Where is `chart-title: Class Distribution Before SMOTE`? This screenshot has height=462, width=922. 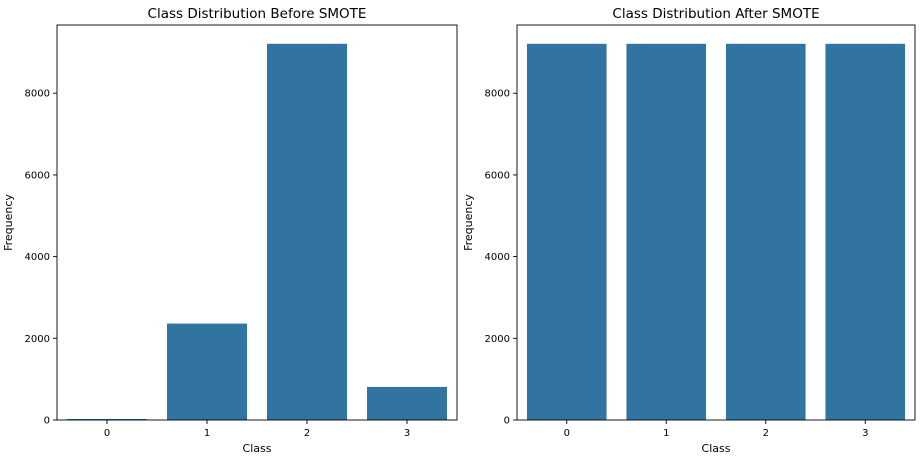
chart-title: Class Distribution Before SMOTE is located at coordinates (257, 14).